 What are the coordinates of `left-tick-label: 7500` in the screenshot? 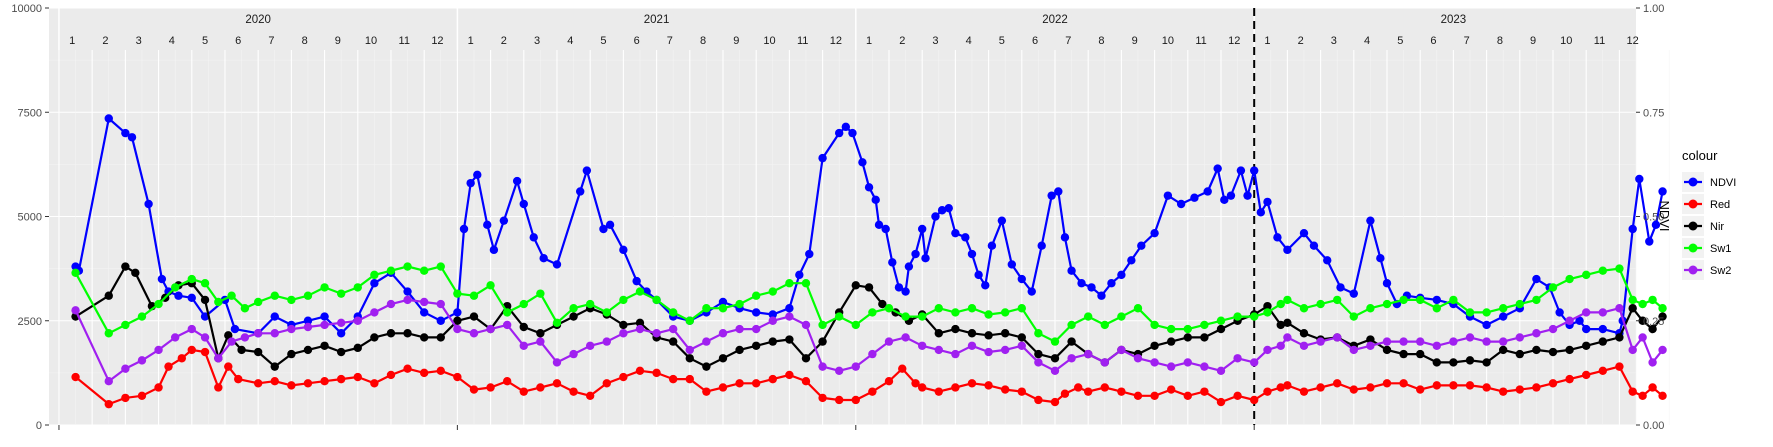 It's located at (30, 113).